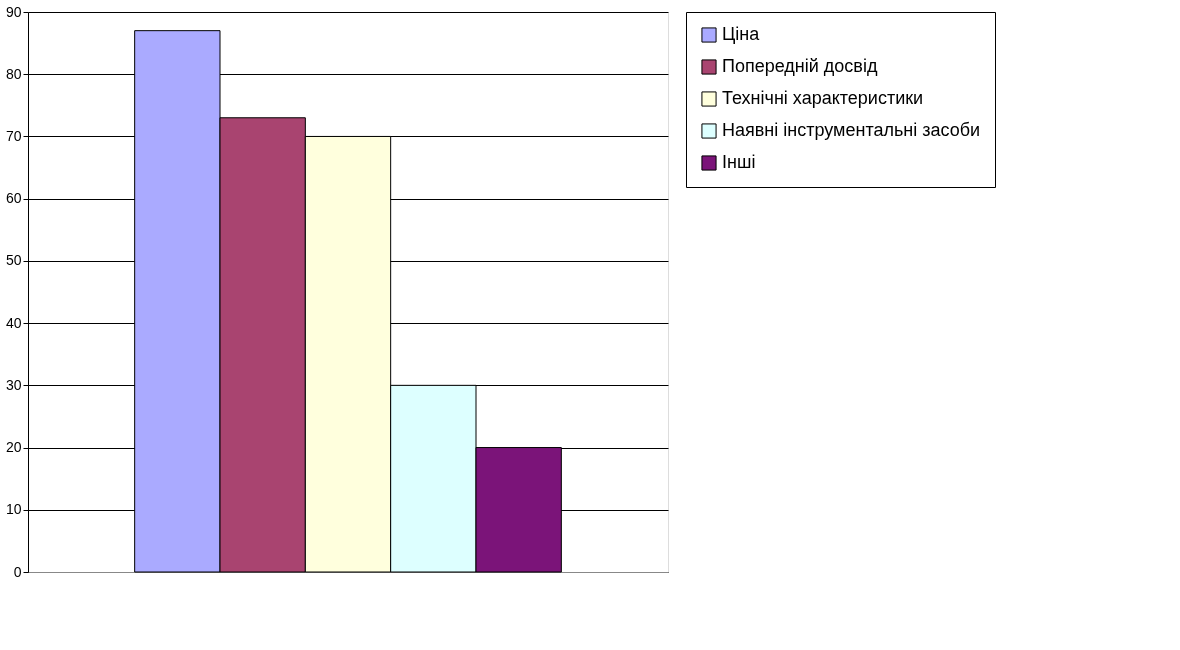 This screenshot has height=650, width=1180. What do you see at coordinates (17, 571) in the screenshot?
I see `y-tick-label: 0` at bounding box center [17, 571].